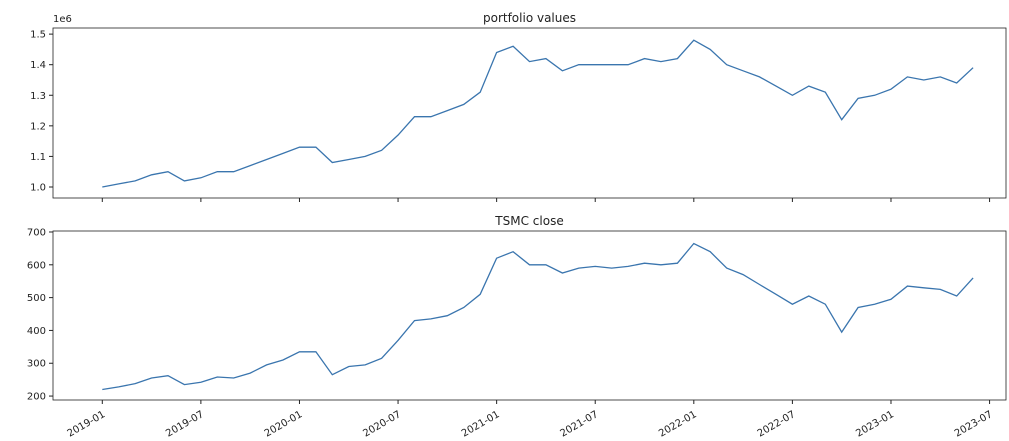 This screenshot has height=441, width=1009. Describe the element at coordinates (777, 424) in the screenshot. I see `x-tick-label: 2022-07` at that location.